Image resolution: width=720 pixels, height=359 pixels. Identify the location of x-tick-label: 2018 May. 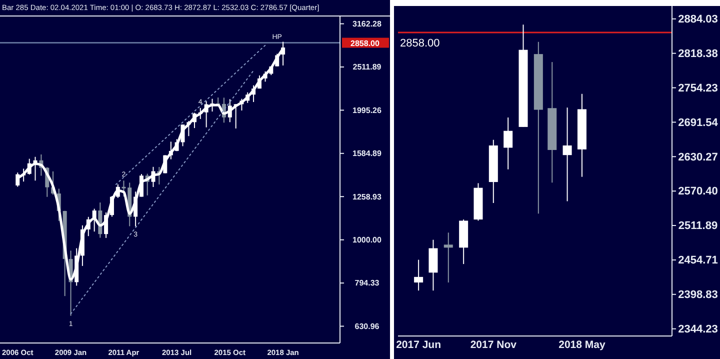
(582, 345).